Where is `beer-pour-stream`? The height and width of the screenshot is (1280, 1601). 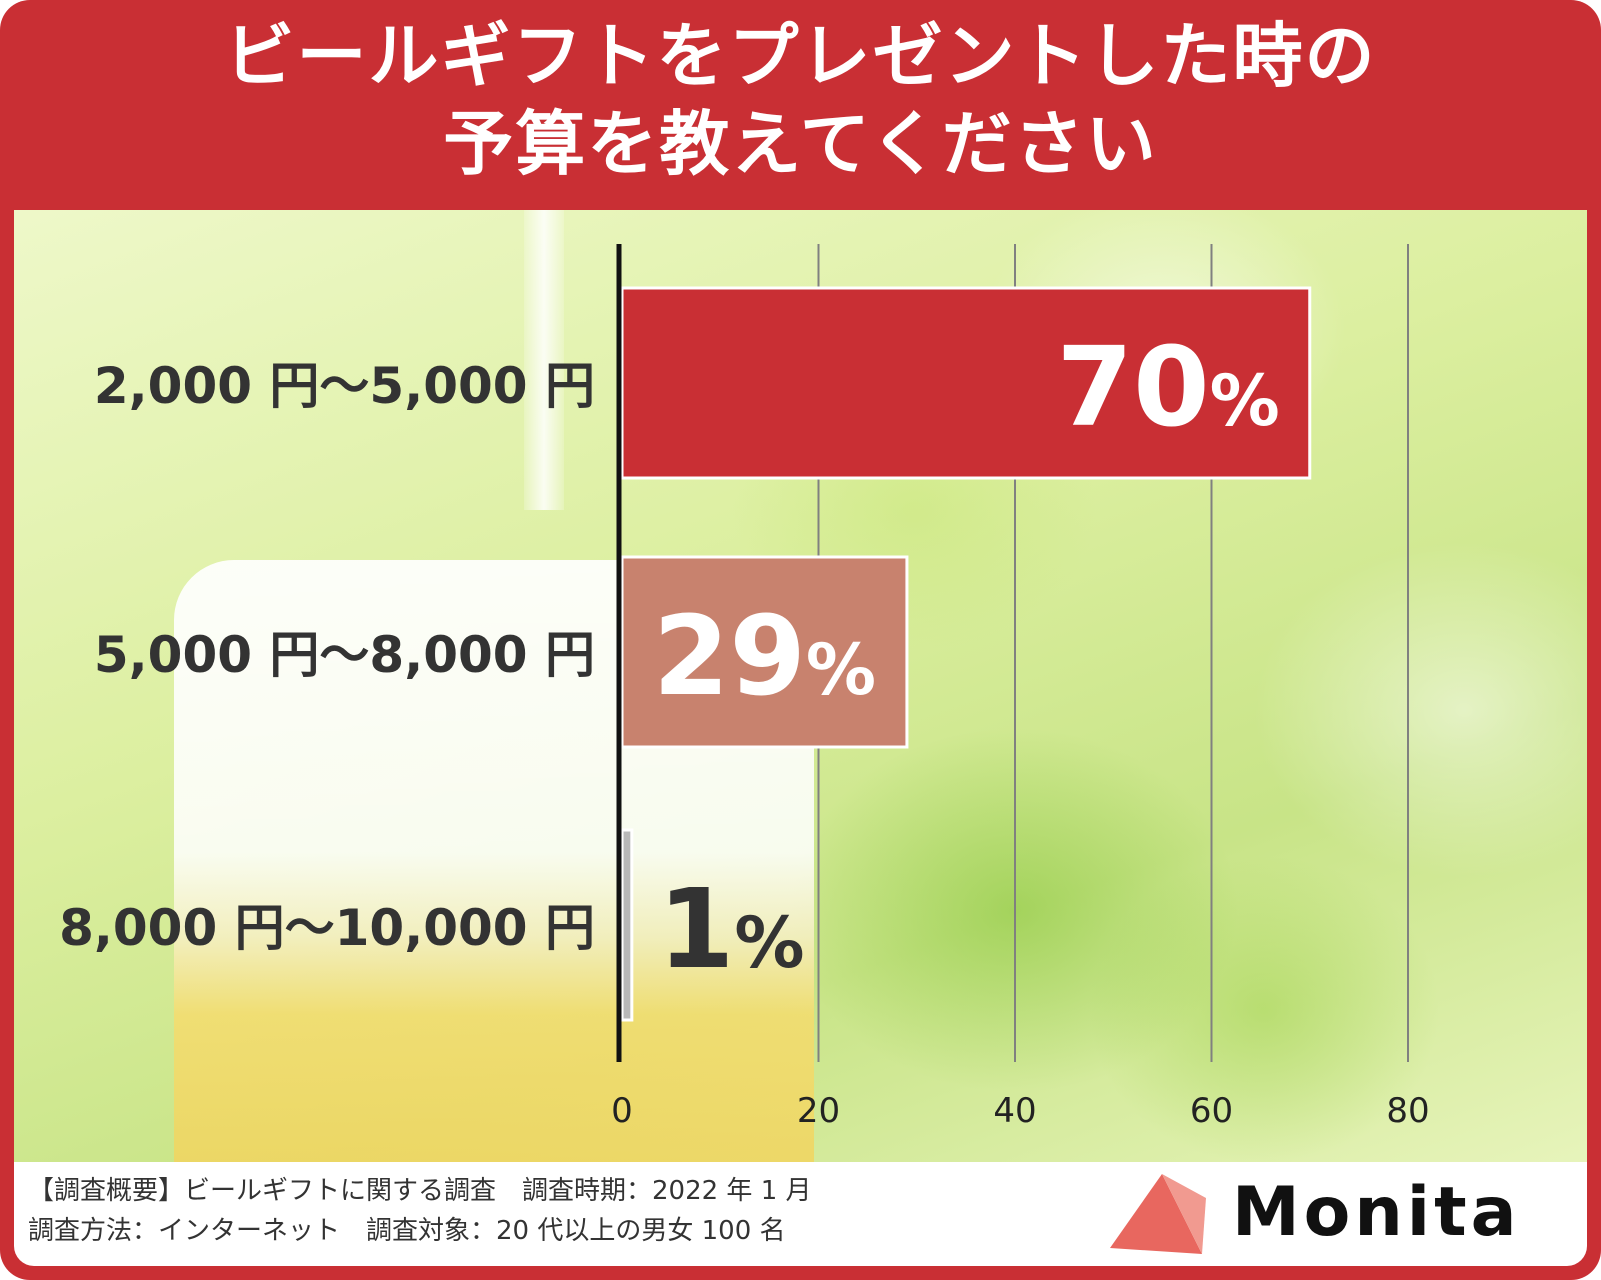 beer-pour-stream is located at coordinates (544, 360).